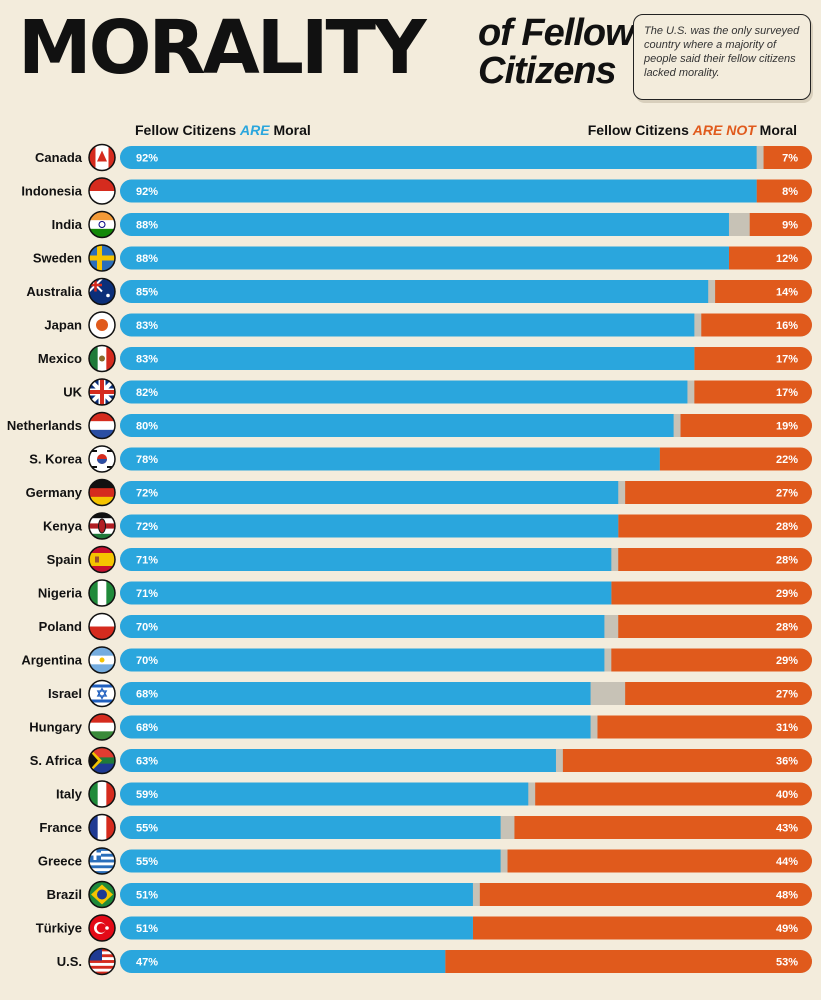  Describe the element at coordinates (147, 762) in the screenshot. I see `value-label-moral: 63%` at that location.